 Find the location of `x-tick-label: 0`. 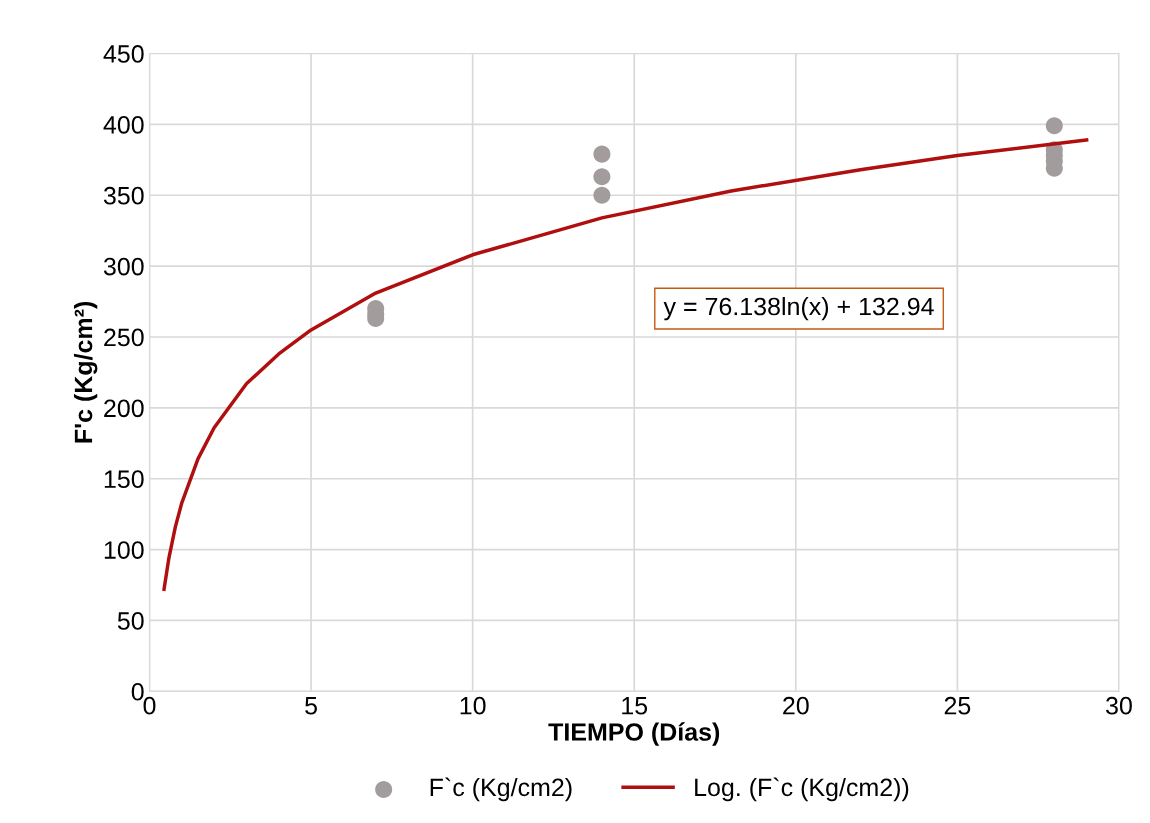

x-tick-label: 0 is located at coordinates (149, 705).